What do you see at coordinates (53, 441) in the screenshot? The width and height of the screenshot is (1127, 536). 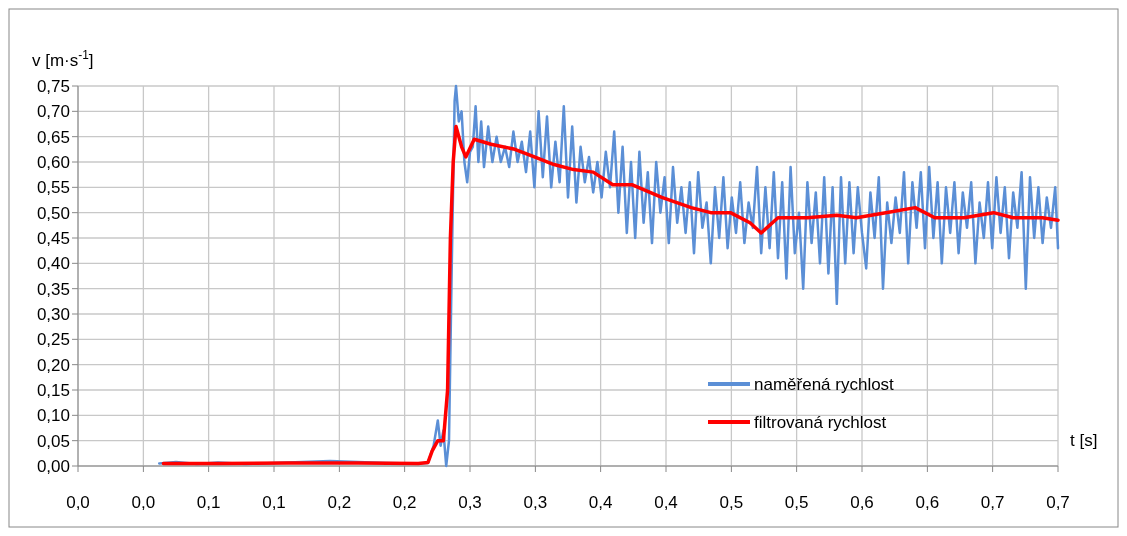 I see `y-tick-label: 0,05` at bounding box center [53, 441].